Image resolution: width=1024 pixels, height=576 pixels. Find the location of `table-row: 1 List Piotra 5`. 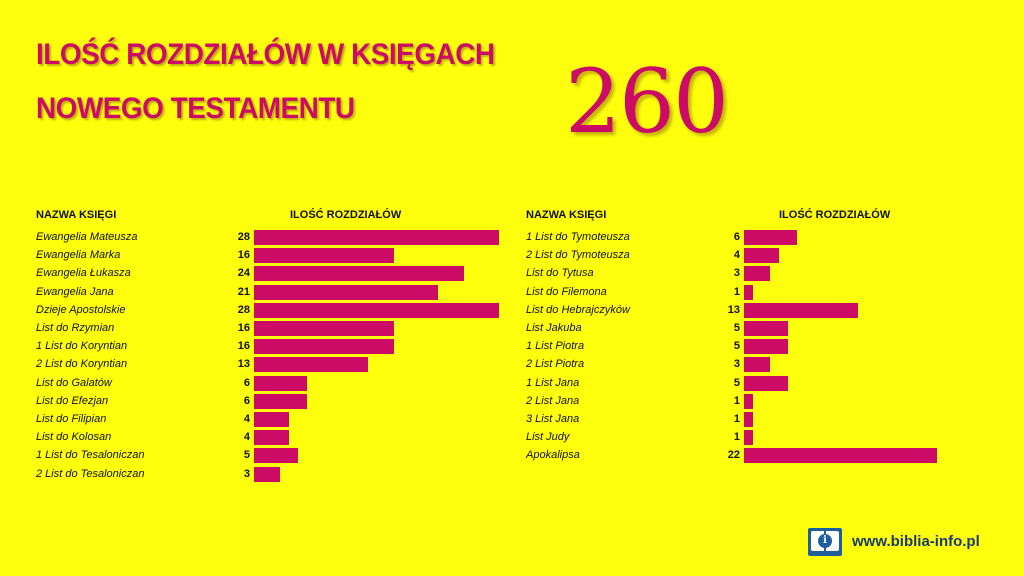

table-row: 1 List Piotra 5 is located at coordinates (730, 347).